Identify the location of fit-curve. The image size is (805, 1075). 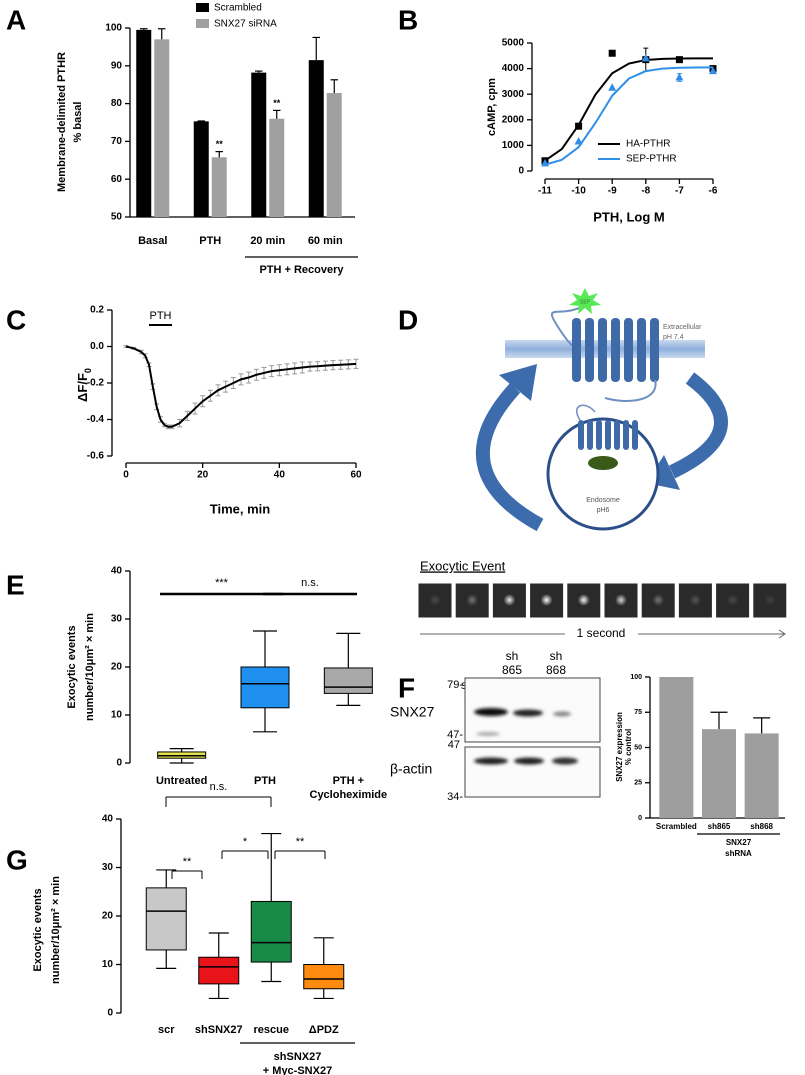
(629, 116).